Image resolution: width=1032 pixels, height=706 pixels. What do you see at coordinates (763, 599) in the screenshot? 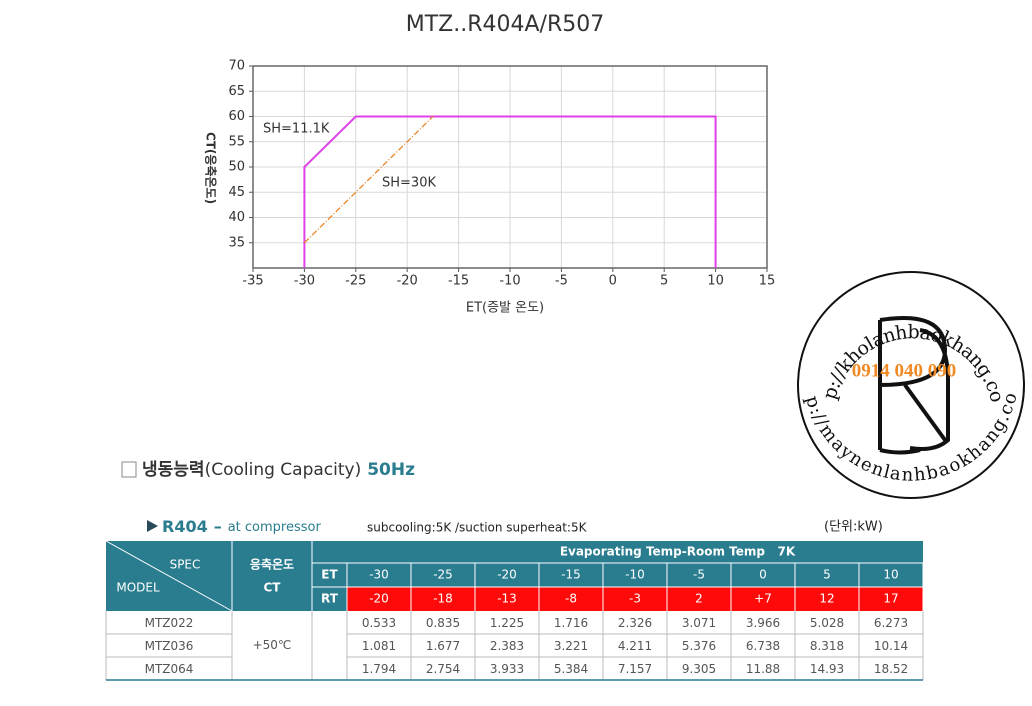
I see `rt-value: +7` at bounding box center [763, 599].